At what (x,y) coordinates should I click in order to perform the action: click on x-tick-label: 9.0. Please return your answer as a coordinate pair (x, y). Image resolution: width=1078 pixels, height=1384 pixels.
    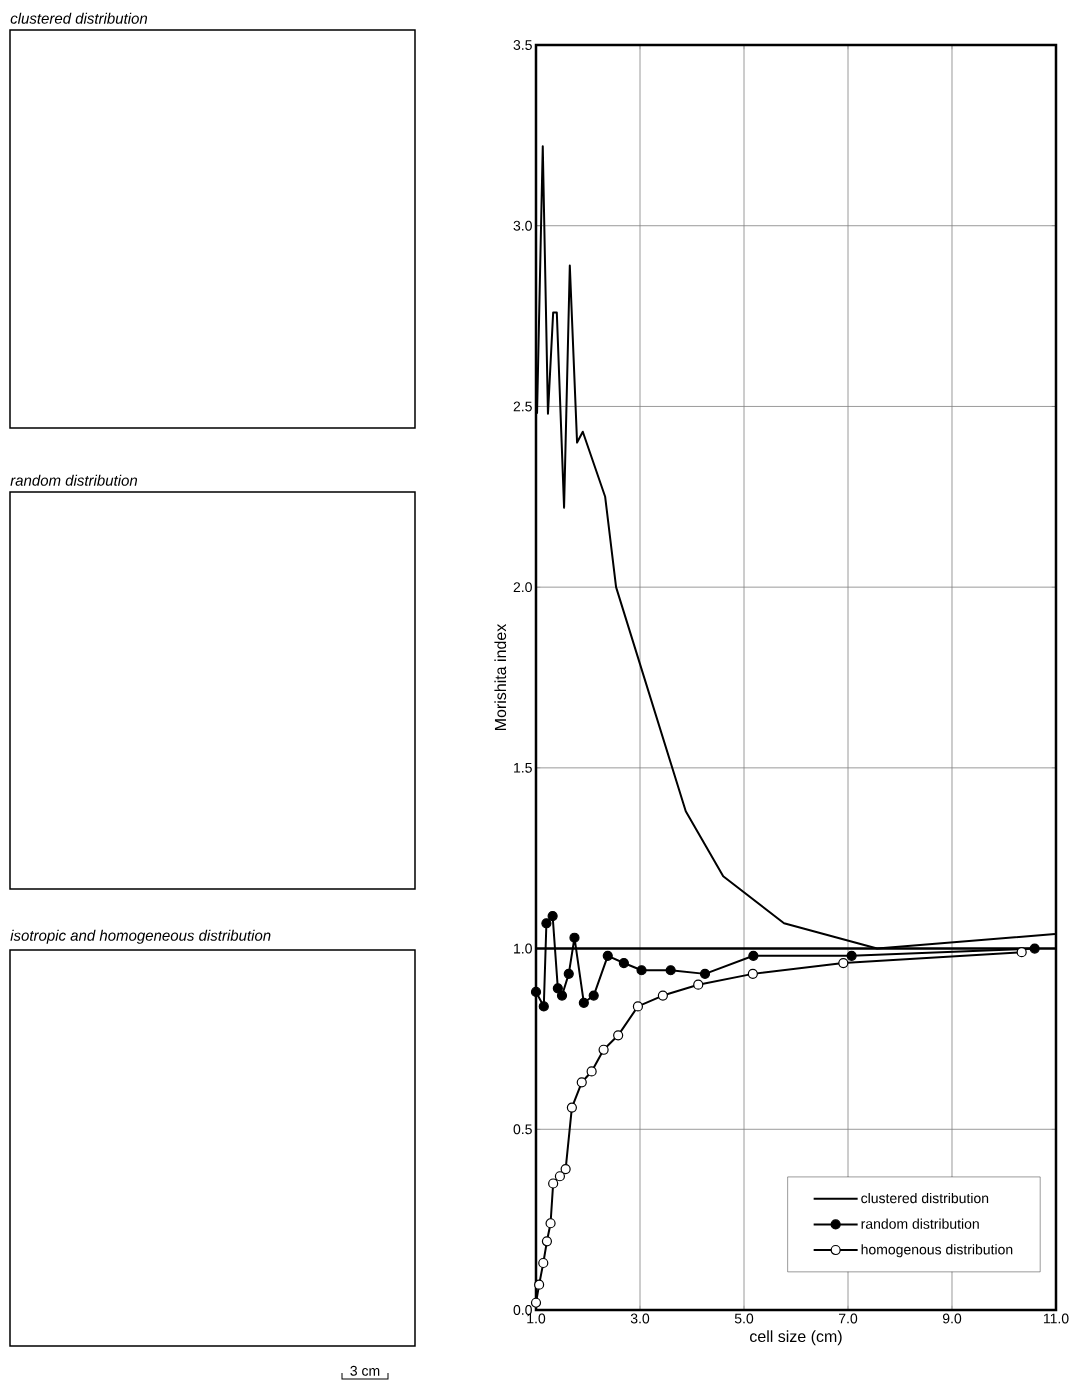
    Looking at the image, I should click on (952, 1318).